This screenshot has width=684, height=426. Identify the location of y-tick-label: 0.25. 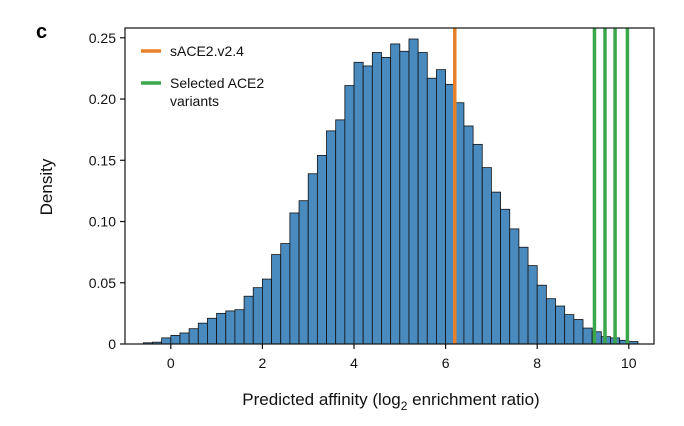
(102, 38).